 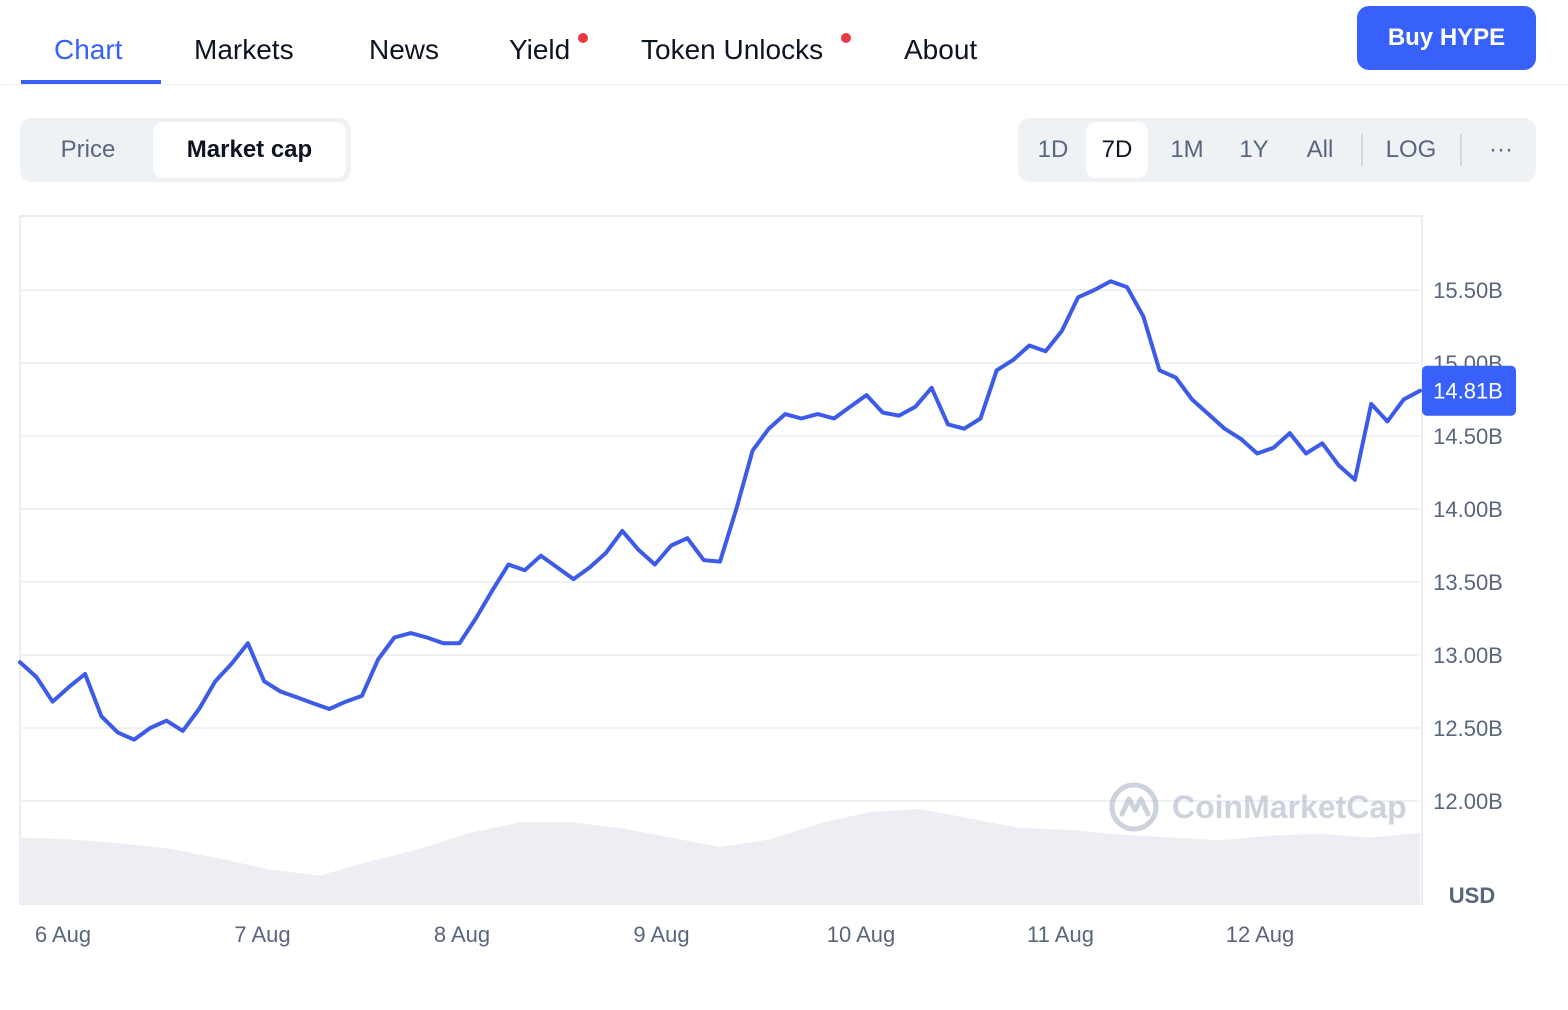 What do you see at coordinates (661, 934) in the screenshot?
I see `x-tick-label: 9 Aug` at bounding box center [661, 934].